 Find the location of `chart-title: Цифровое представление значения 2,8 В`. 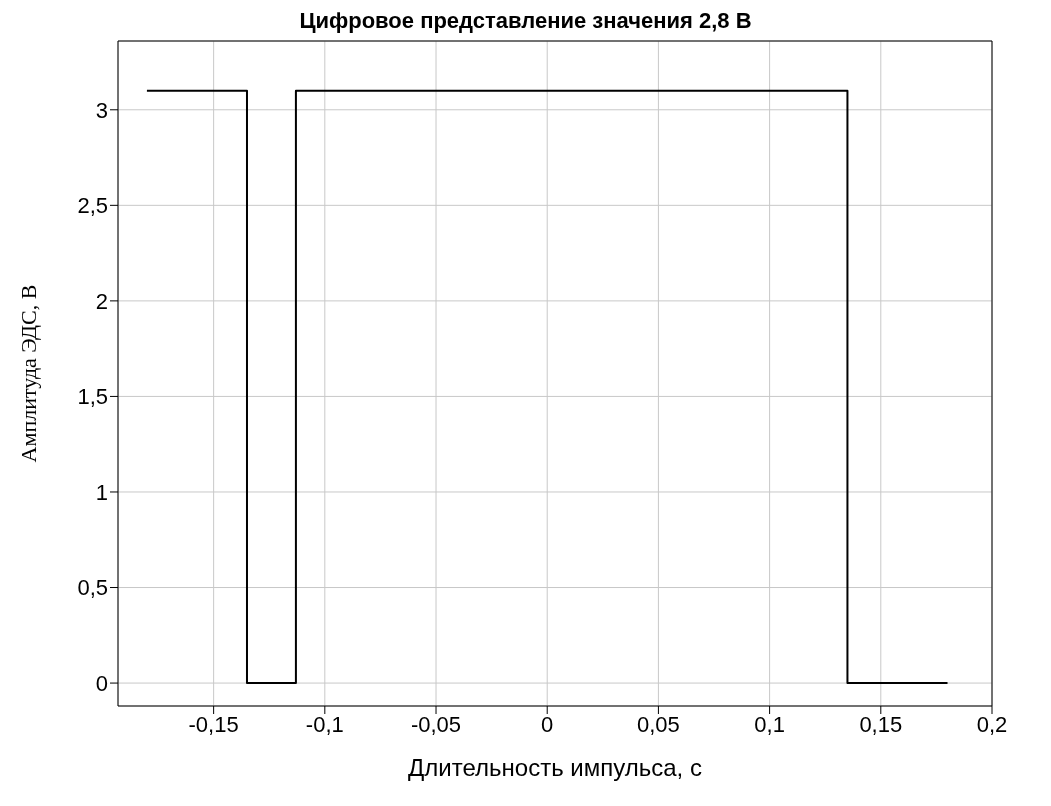

chart-title: Цифровое представление значения 2,8 В is located at coordinates (525, 21).